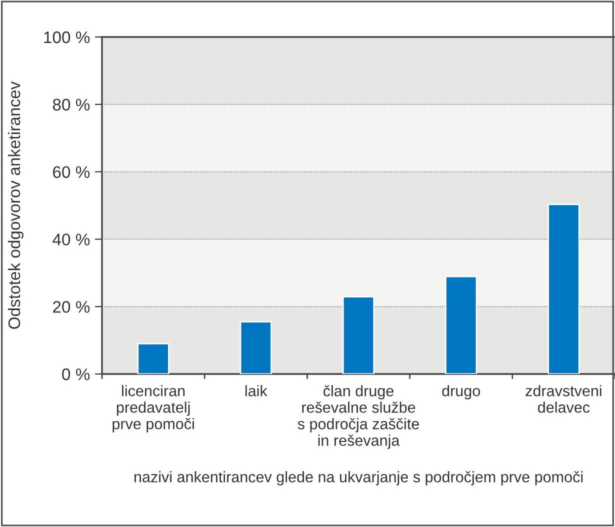 Image resolution: width=615 pixels, height=527 pixels. I want to click on x-axis-title: nazivi ankentirancev glede na ukvarjanje s področjem prve pomoči, so click(358, 478).